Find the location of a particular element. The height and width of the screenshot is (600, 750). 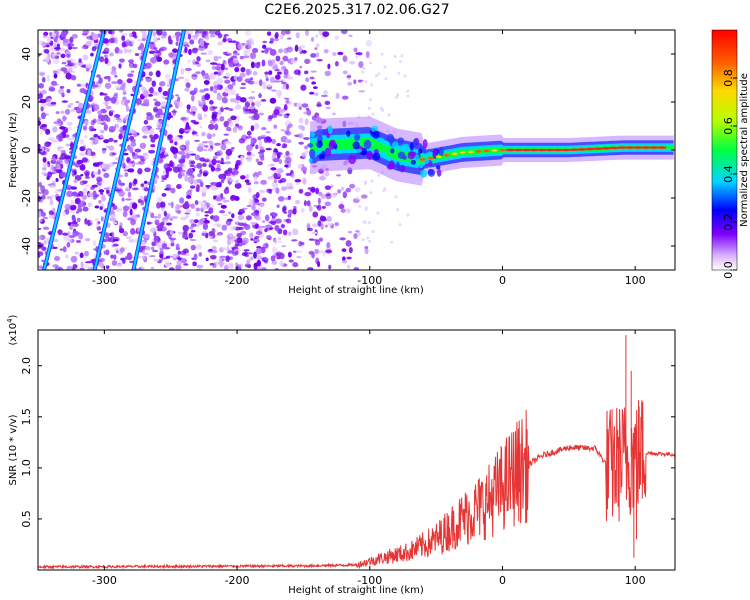

x-tick-label: 100 is located at coordinates (635, 280).